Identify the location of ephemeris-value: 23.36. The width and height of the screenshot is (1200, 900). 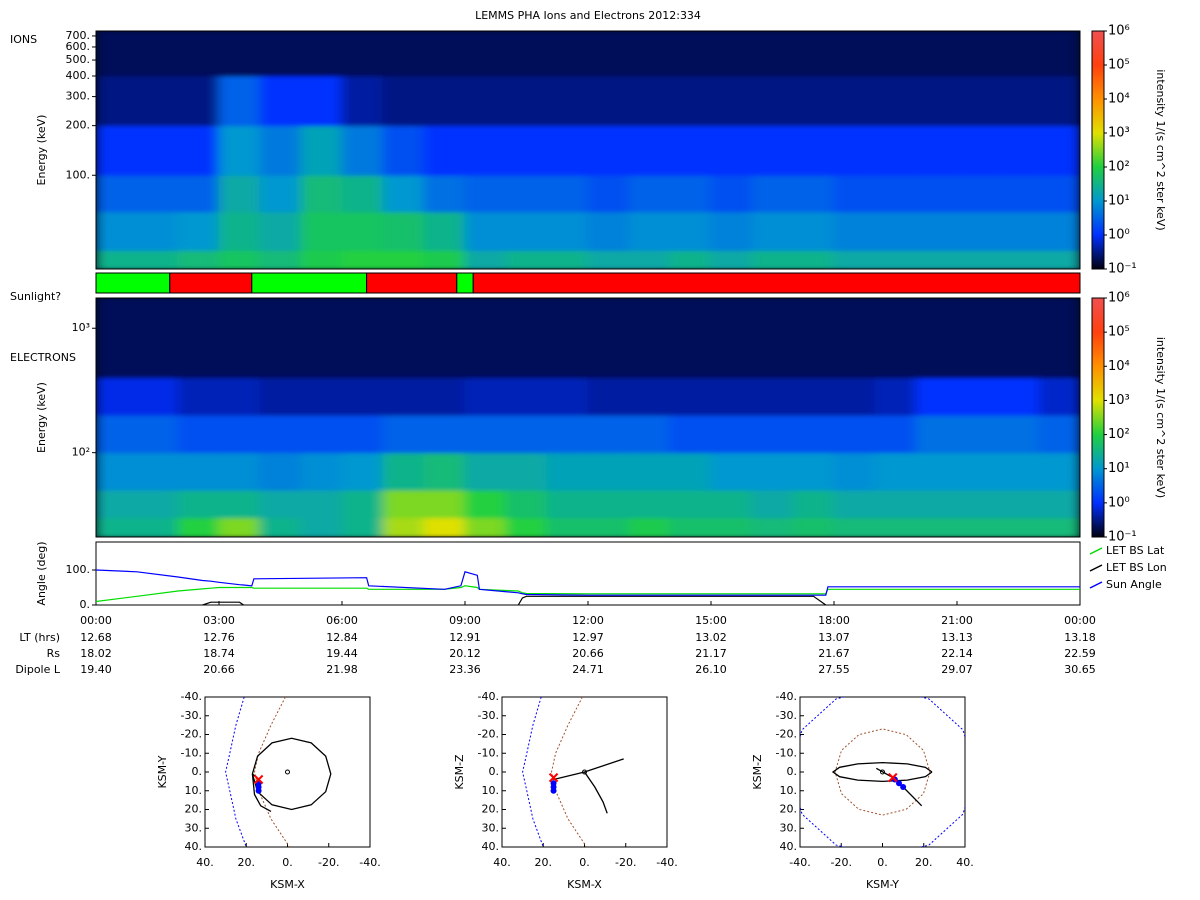
(465, 669).